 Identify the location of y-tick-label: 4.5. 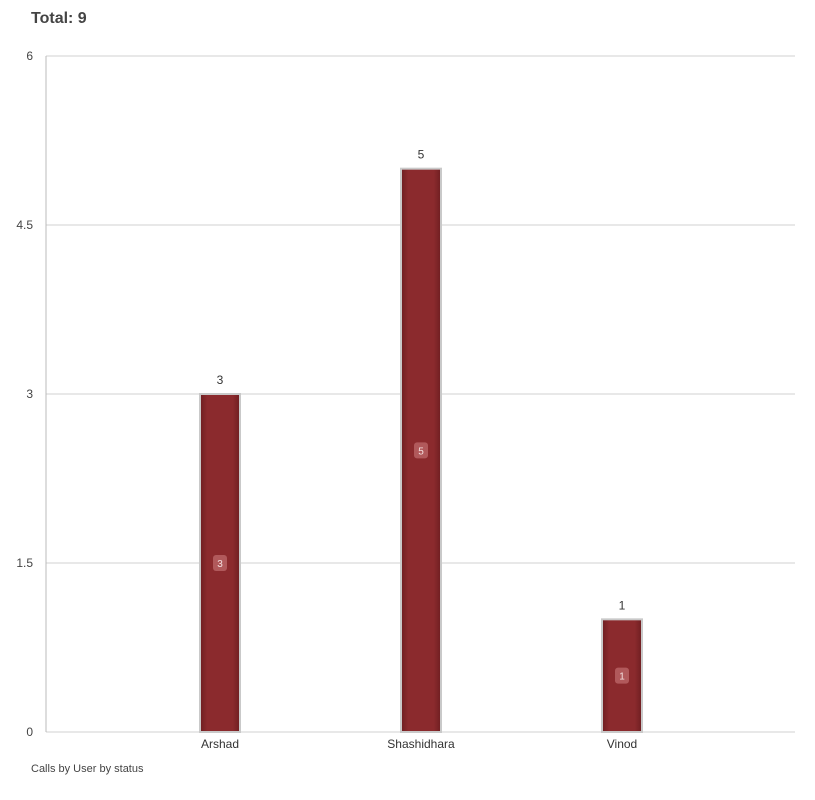
(24, 225).